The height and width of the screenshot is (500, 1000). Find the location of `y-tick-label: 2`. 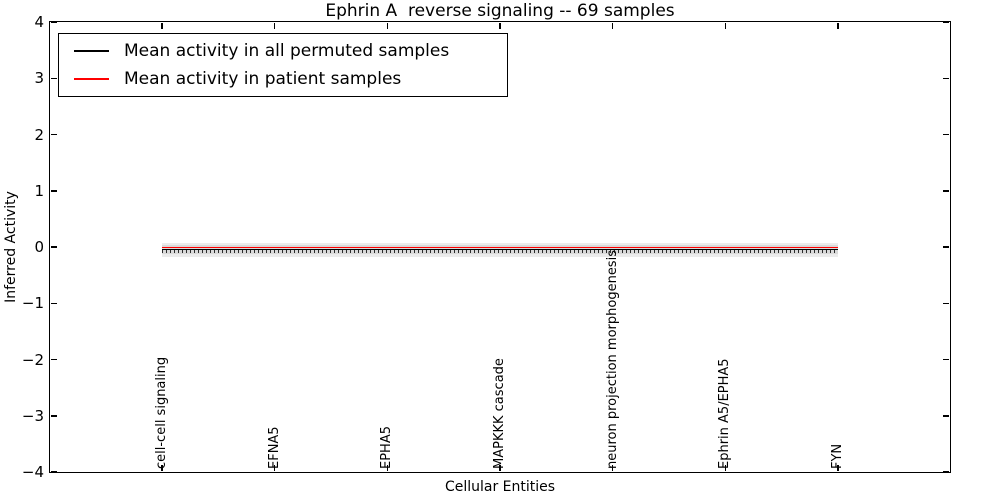

y-tick-label: 2 is located at coordinates (39, 134).